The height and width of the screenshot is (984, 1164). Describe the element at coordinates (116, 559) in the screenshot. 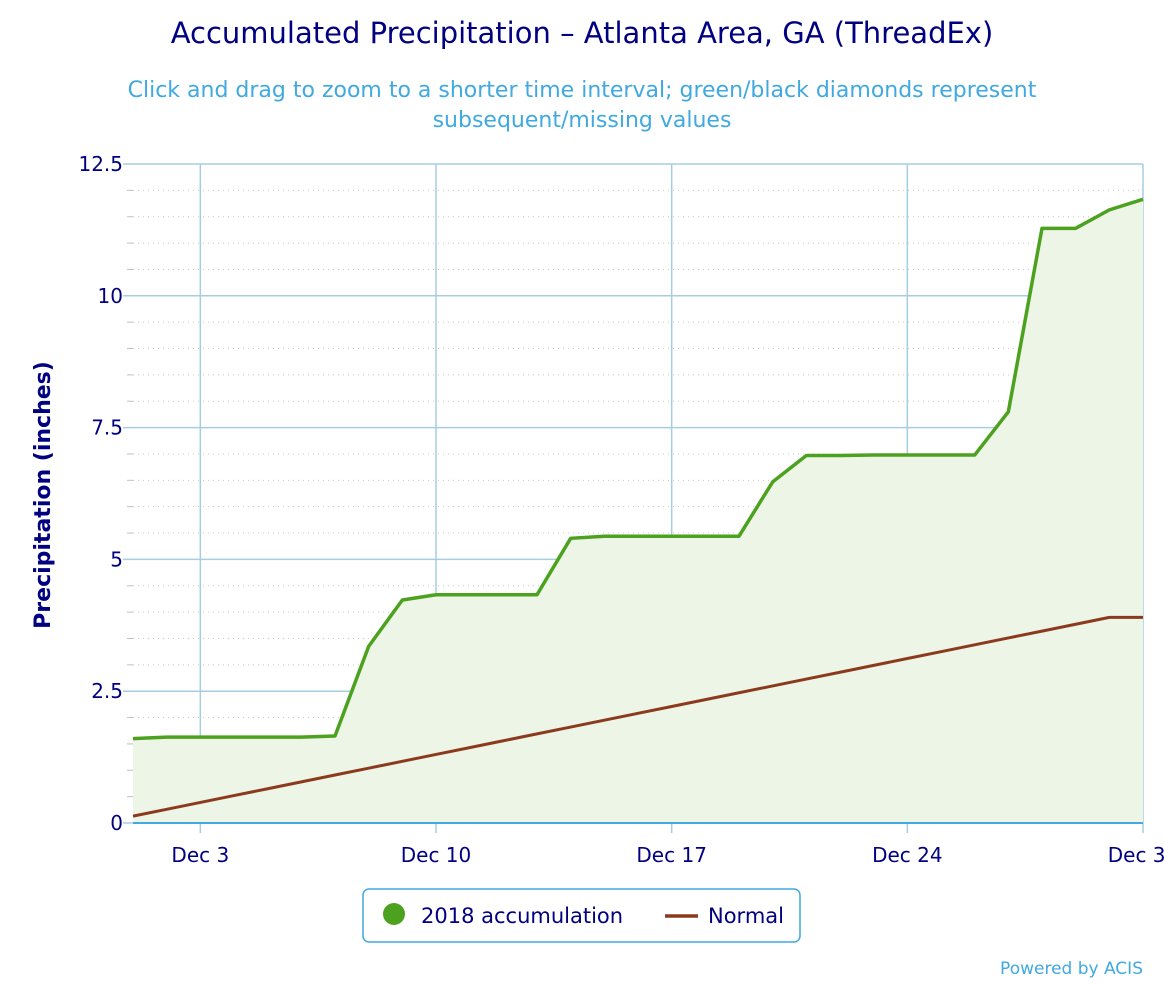

I see `y-tick-label: 5` at that location.